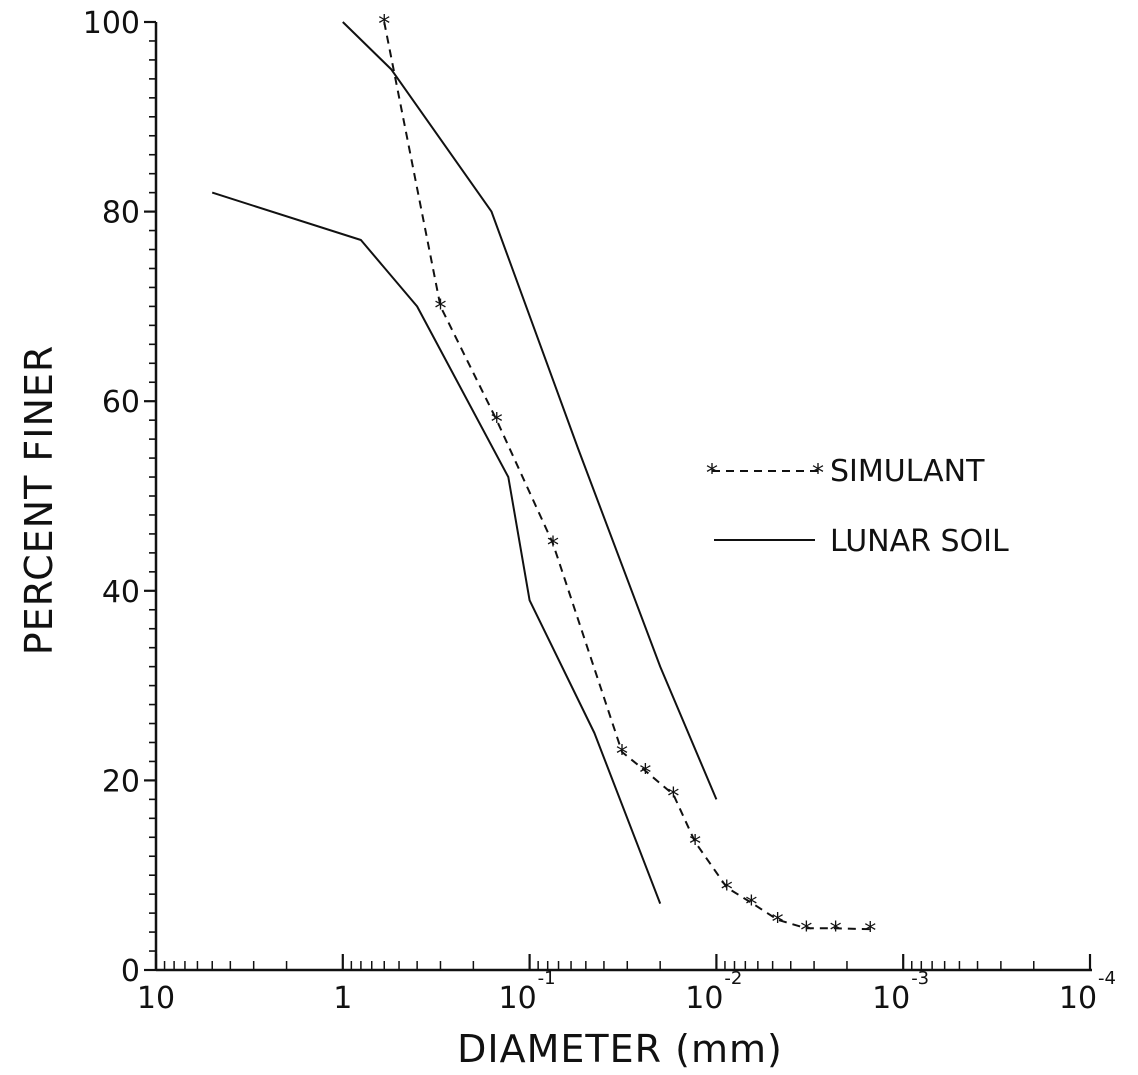 This screenshot has height=1075, width=1138. Describe the element at coordinates (121, 402) in the screenshot. I see `y-tick-label: 60` at that location.